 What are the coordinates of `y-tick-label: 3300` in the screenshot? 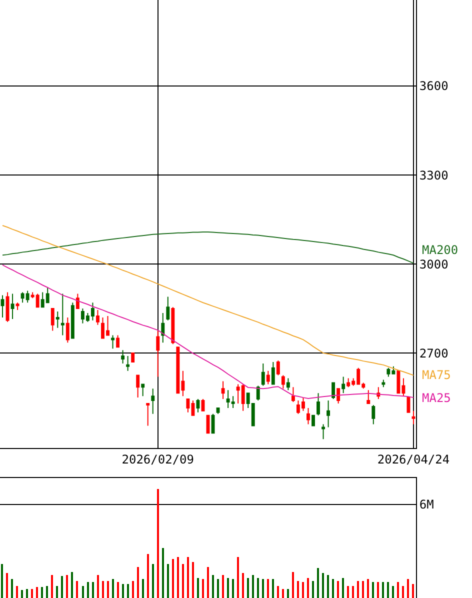 It's located at (433, 175).